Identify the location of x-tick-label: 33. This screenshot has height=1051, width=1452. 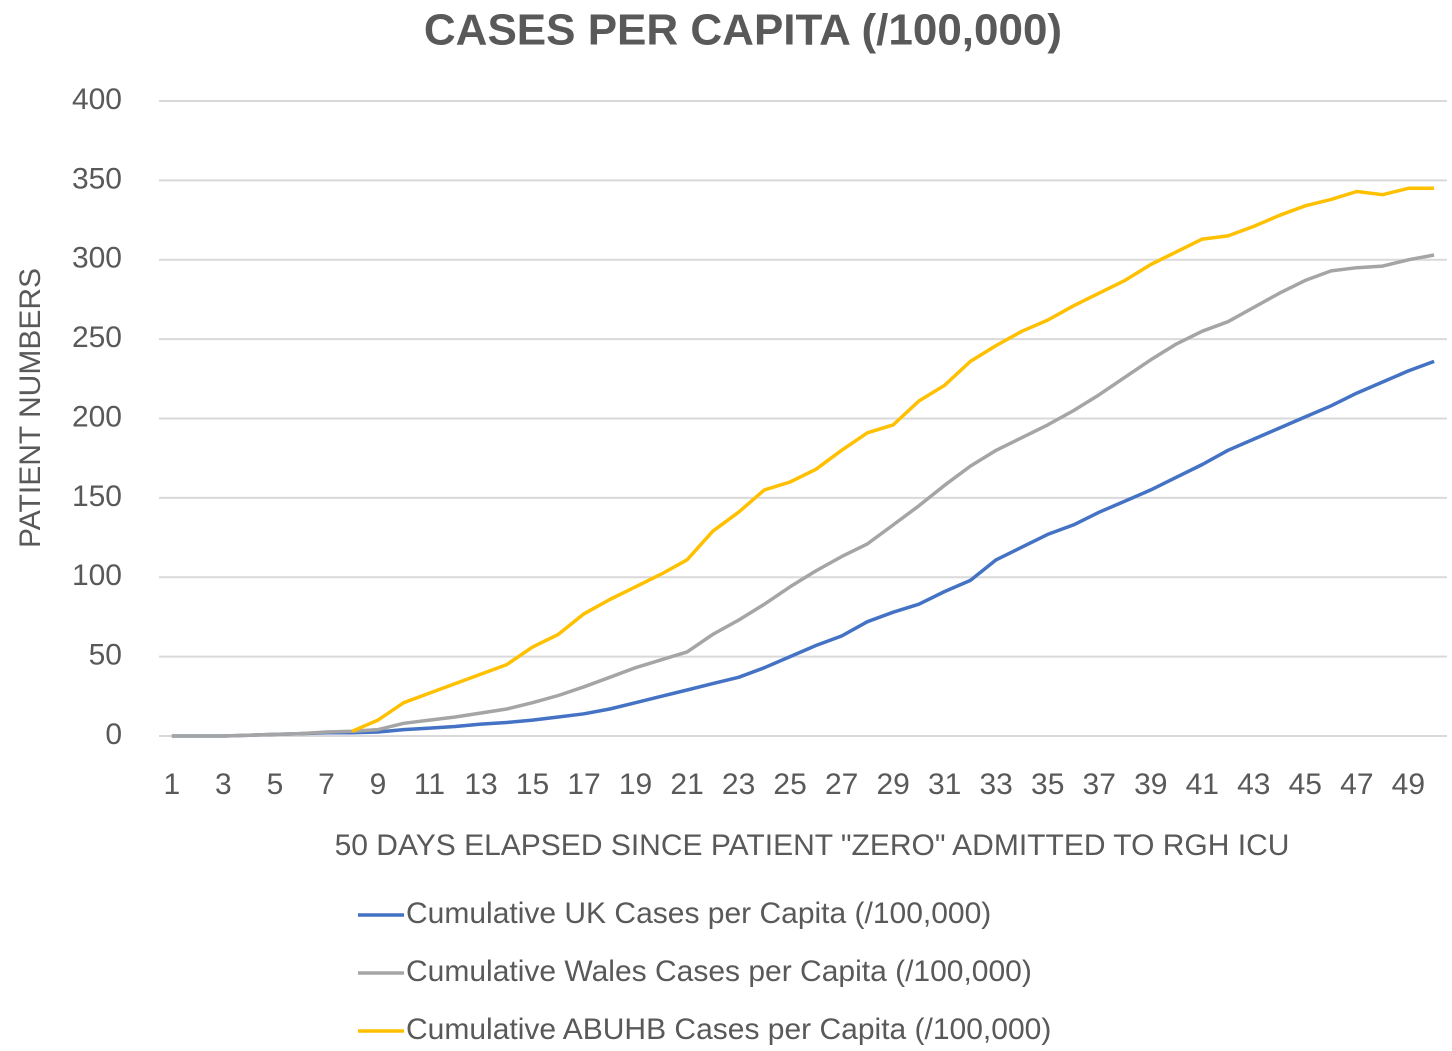
(996, 784).